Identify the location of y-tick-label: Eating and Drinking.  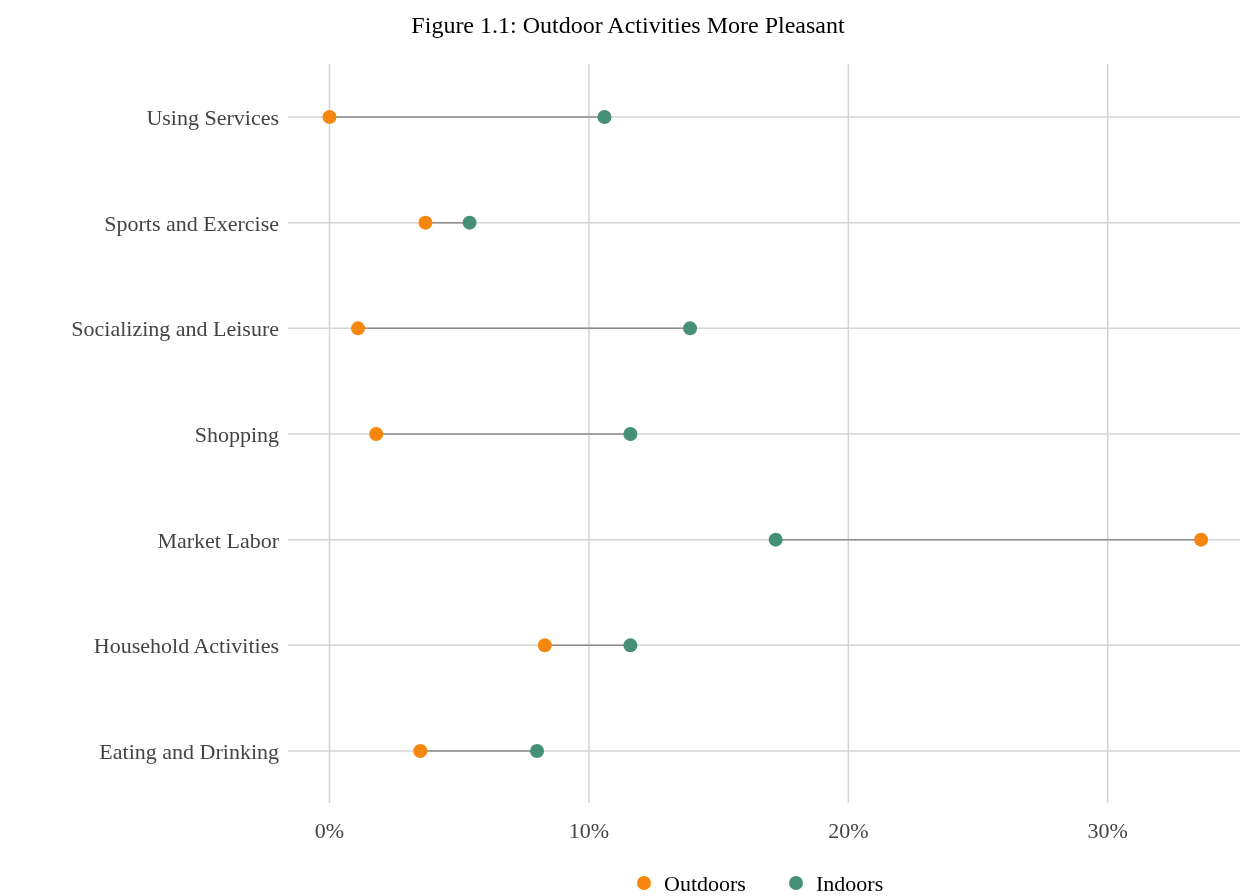
(189, 751).